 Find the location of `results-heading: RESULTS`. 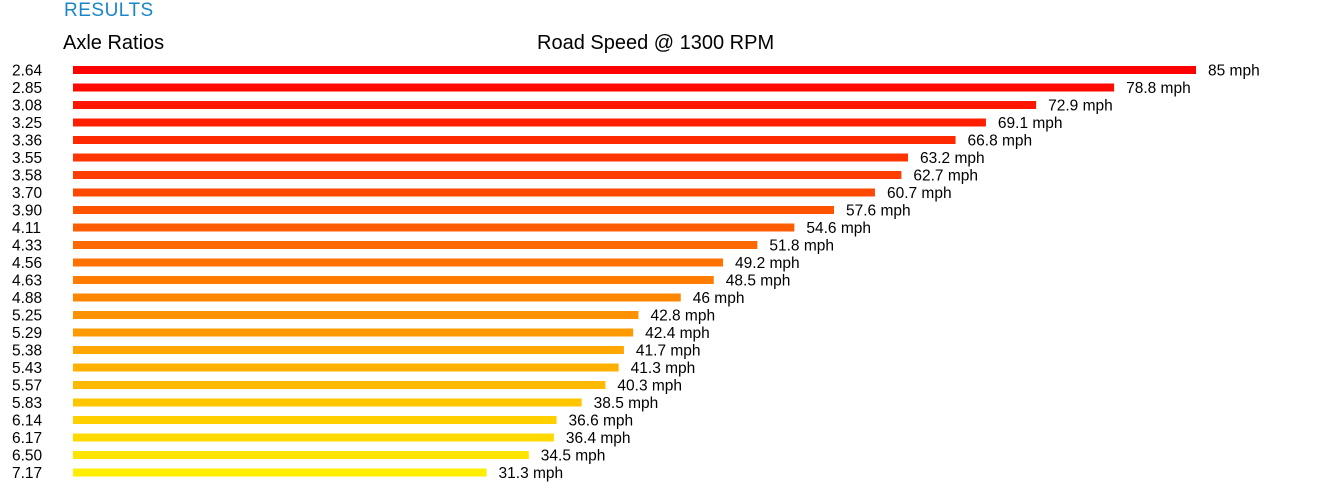

results-heading: RESULTS is located at coordinates (109, 10).